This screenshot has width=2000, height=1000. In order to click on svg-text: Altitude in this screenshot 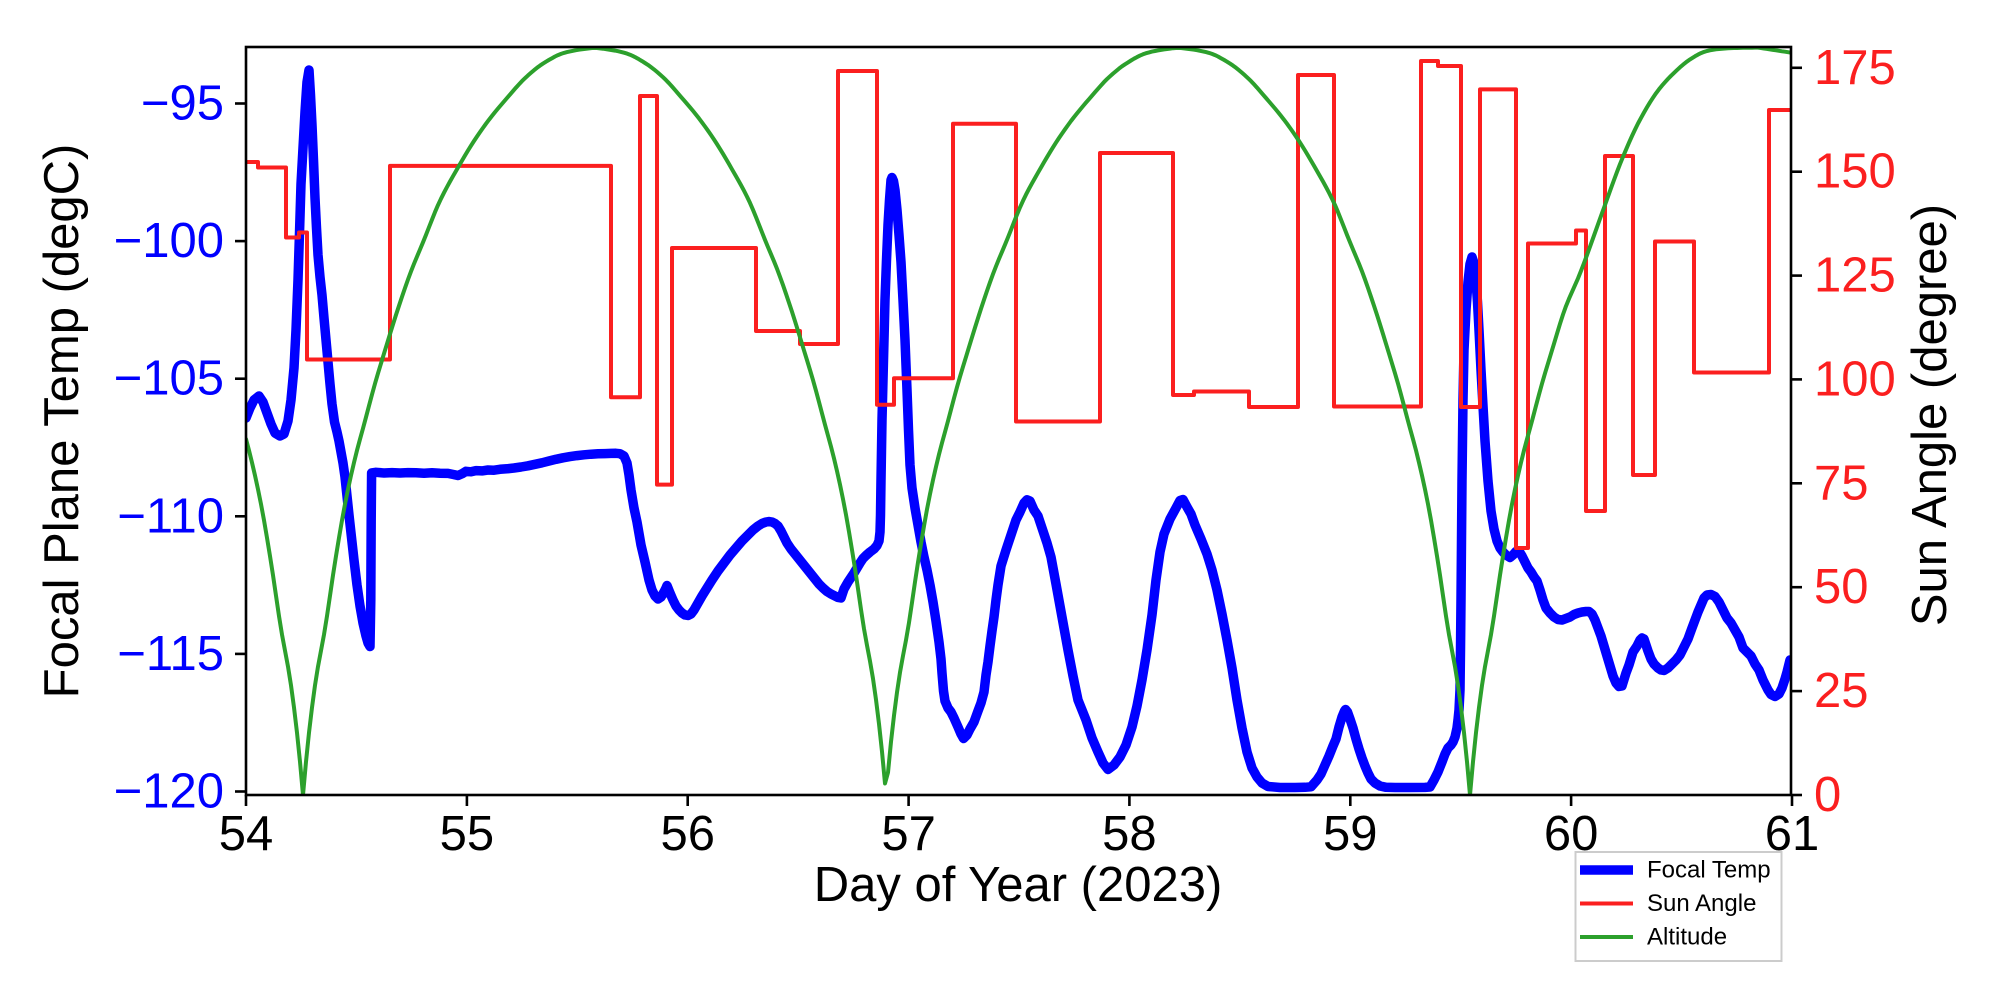, I will do `click(1687, 937)`.